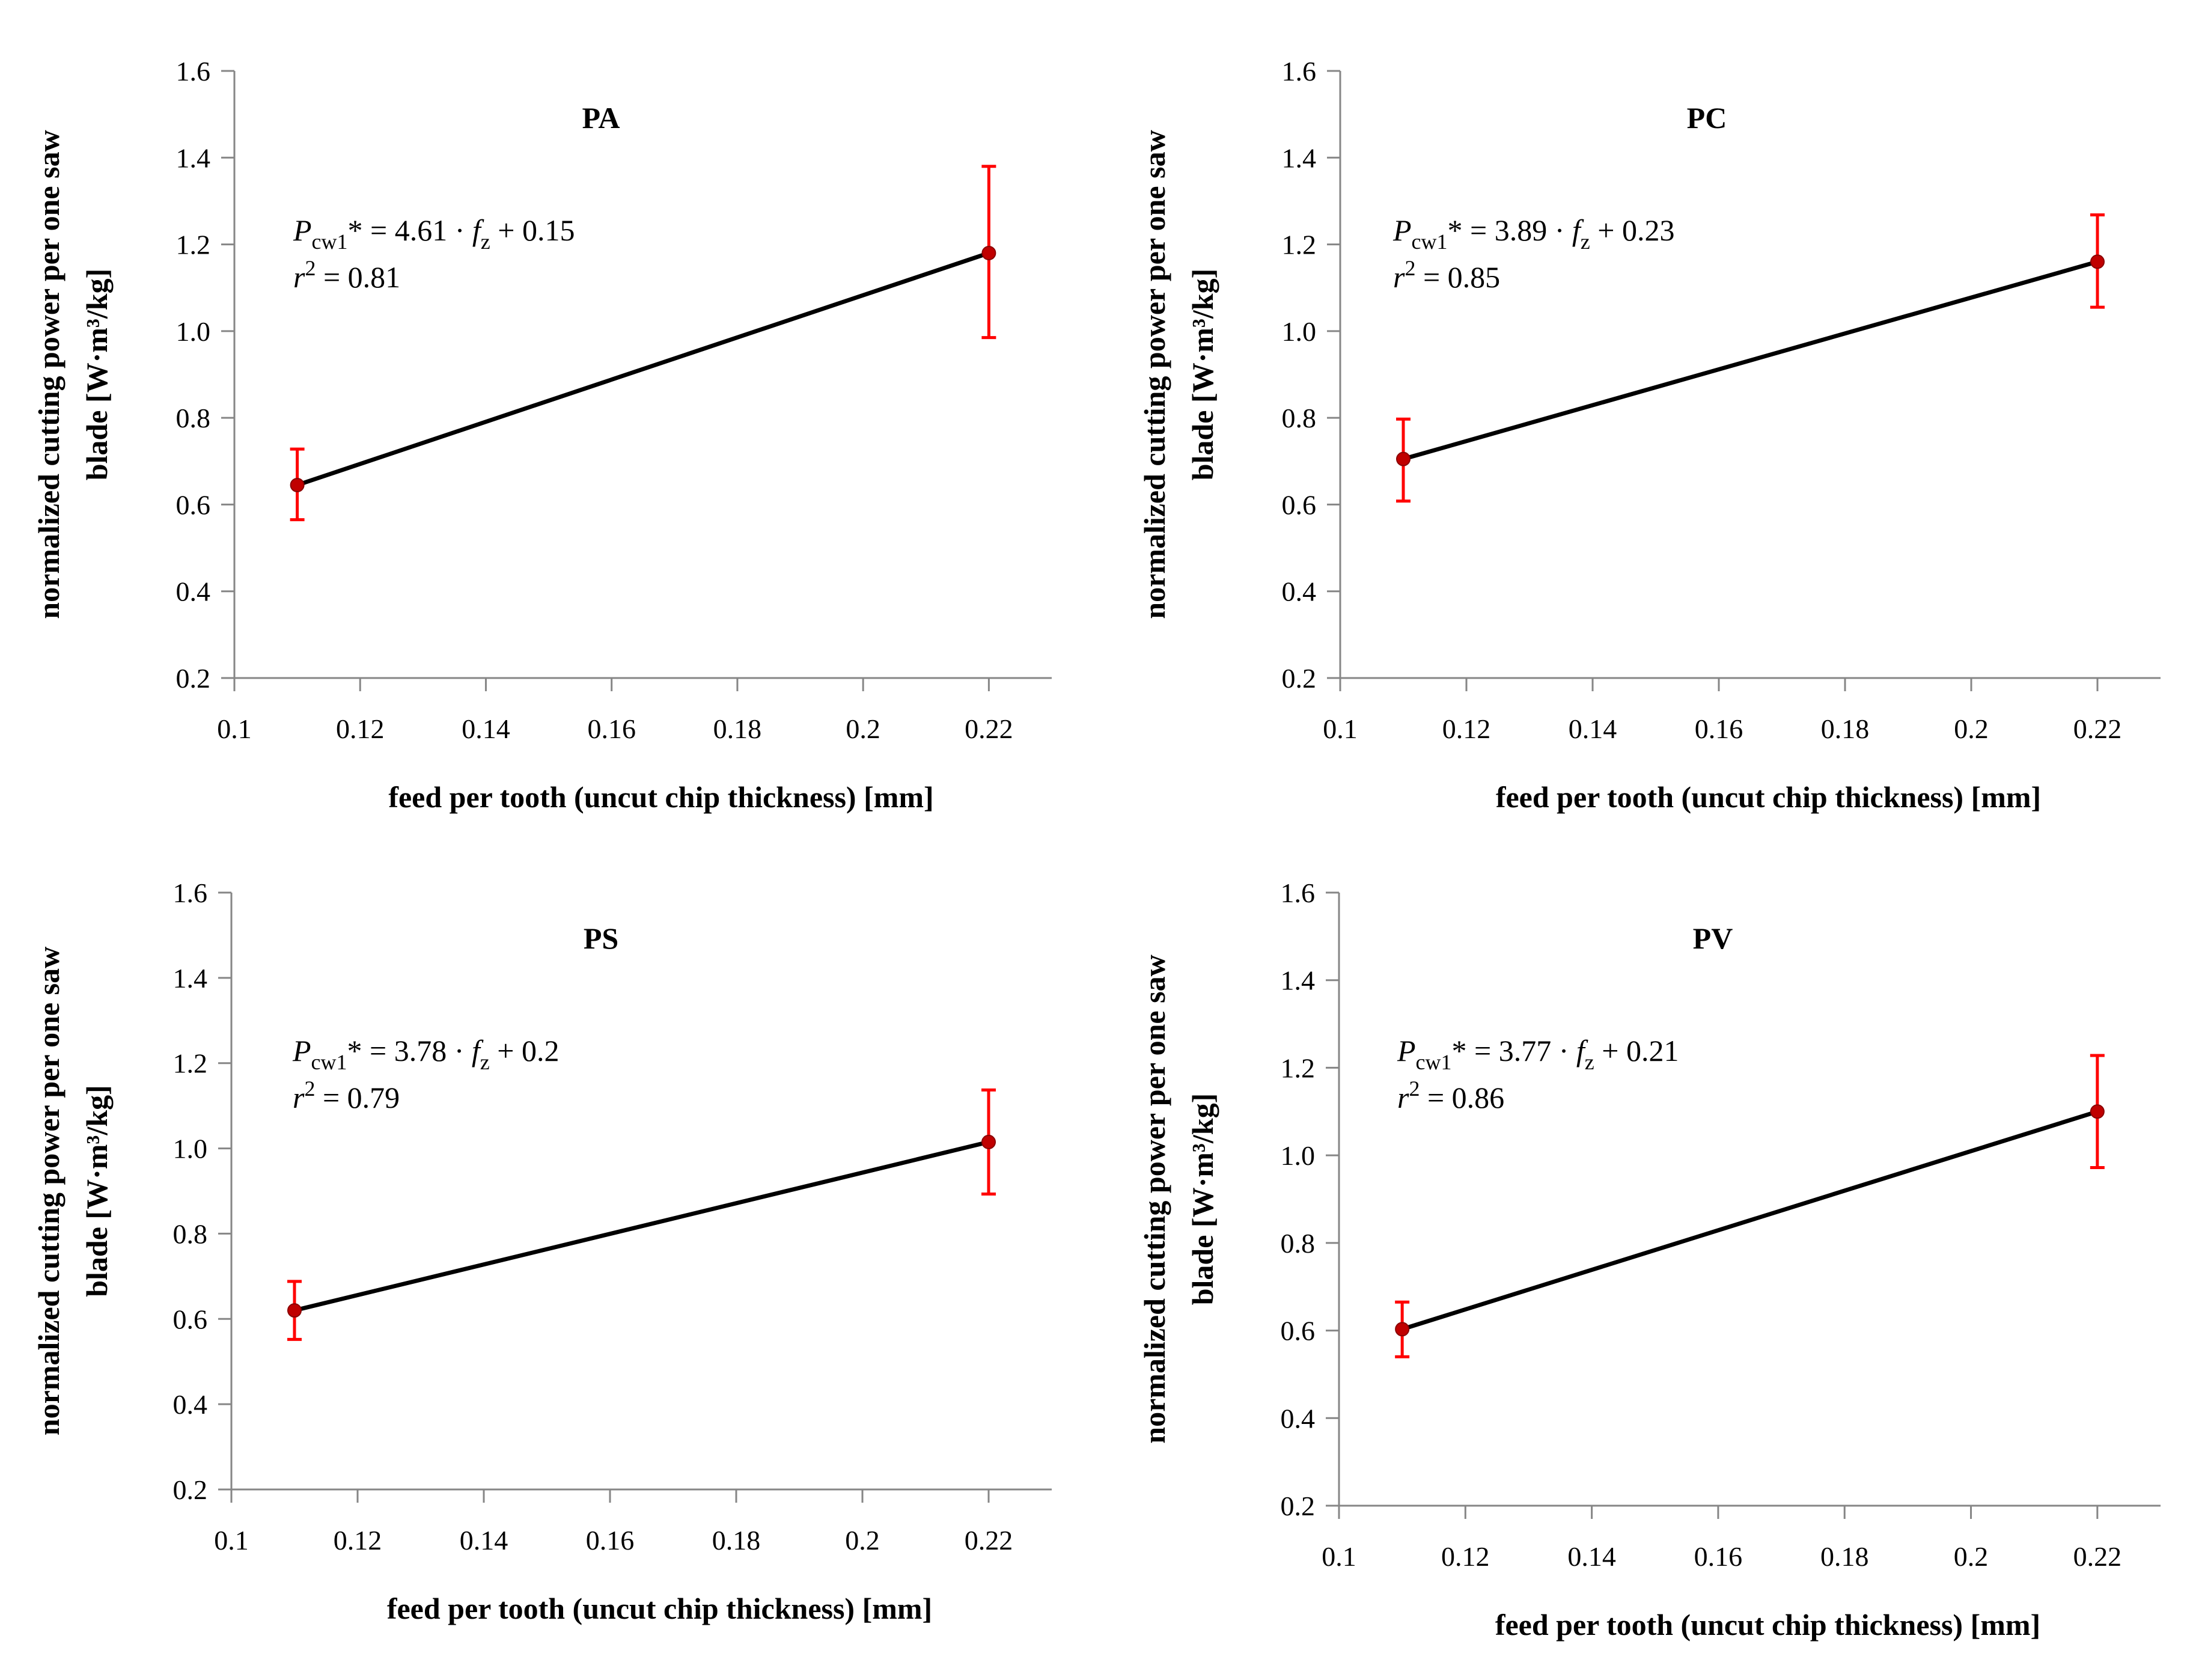 This screenshot has height=1680, width=2193. Describe the element at coordinates (1707, 118) in the screenshot. I see `panel-title: PC` at that location.